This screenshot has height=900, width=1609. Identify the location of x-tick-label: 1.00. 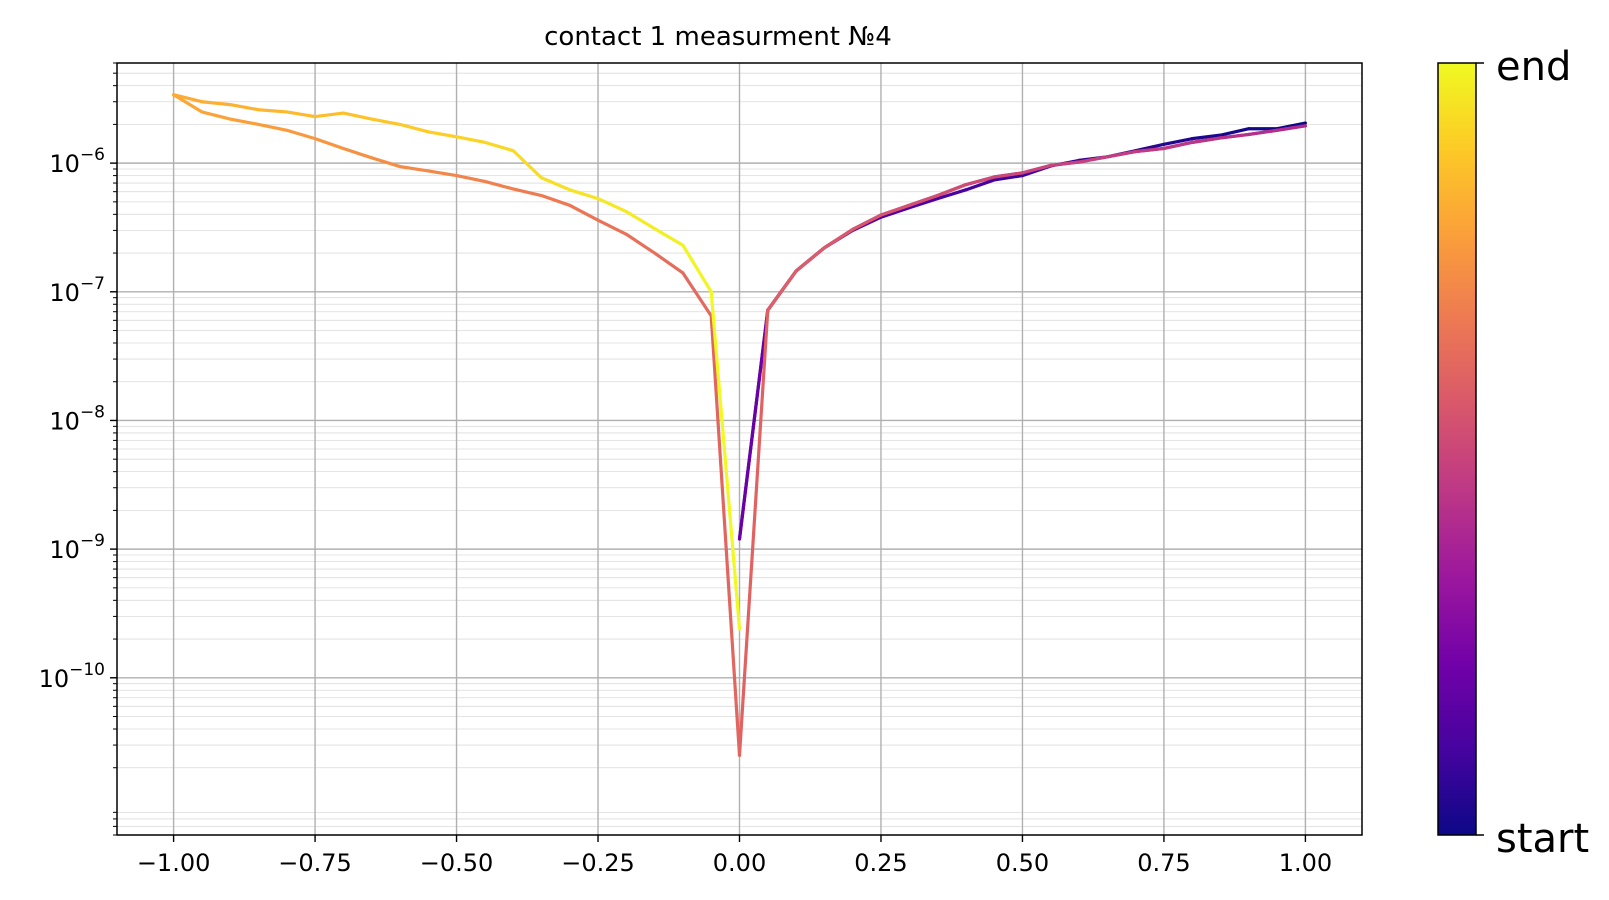
(1305, 863).